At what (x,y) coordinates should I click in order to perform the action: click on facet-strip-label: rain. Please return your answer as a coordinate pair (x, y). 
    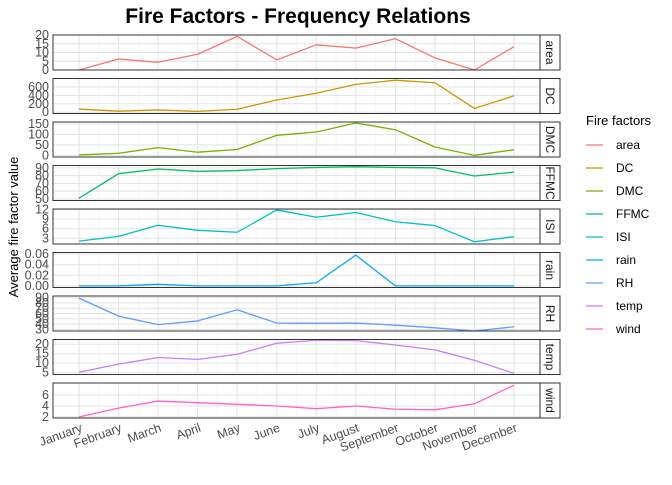
    Looking at the image, I should click on (550, 270).